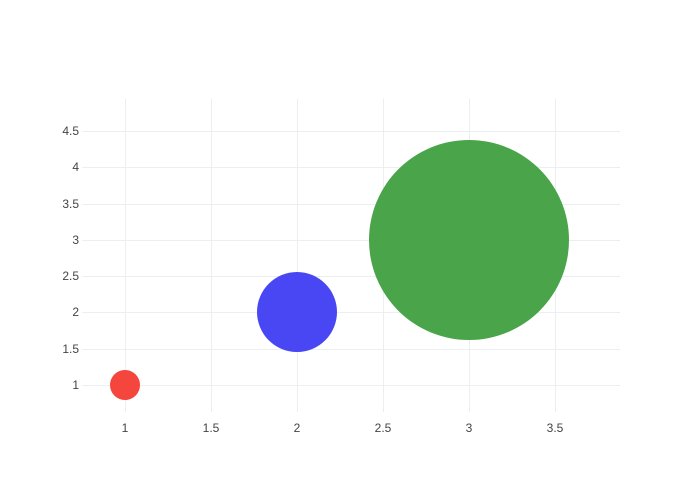  I want to click on x-gridline-1.5, so click(211, 255).